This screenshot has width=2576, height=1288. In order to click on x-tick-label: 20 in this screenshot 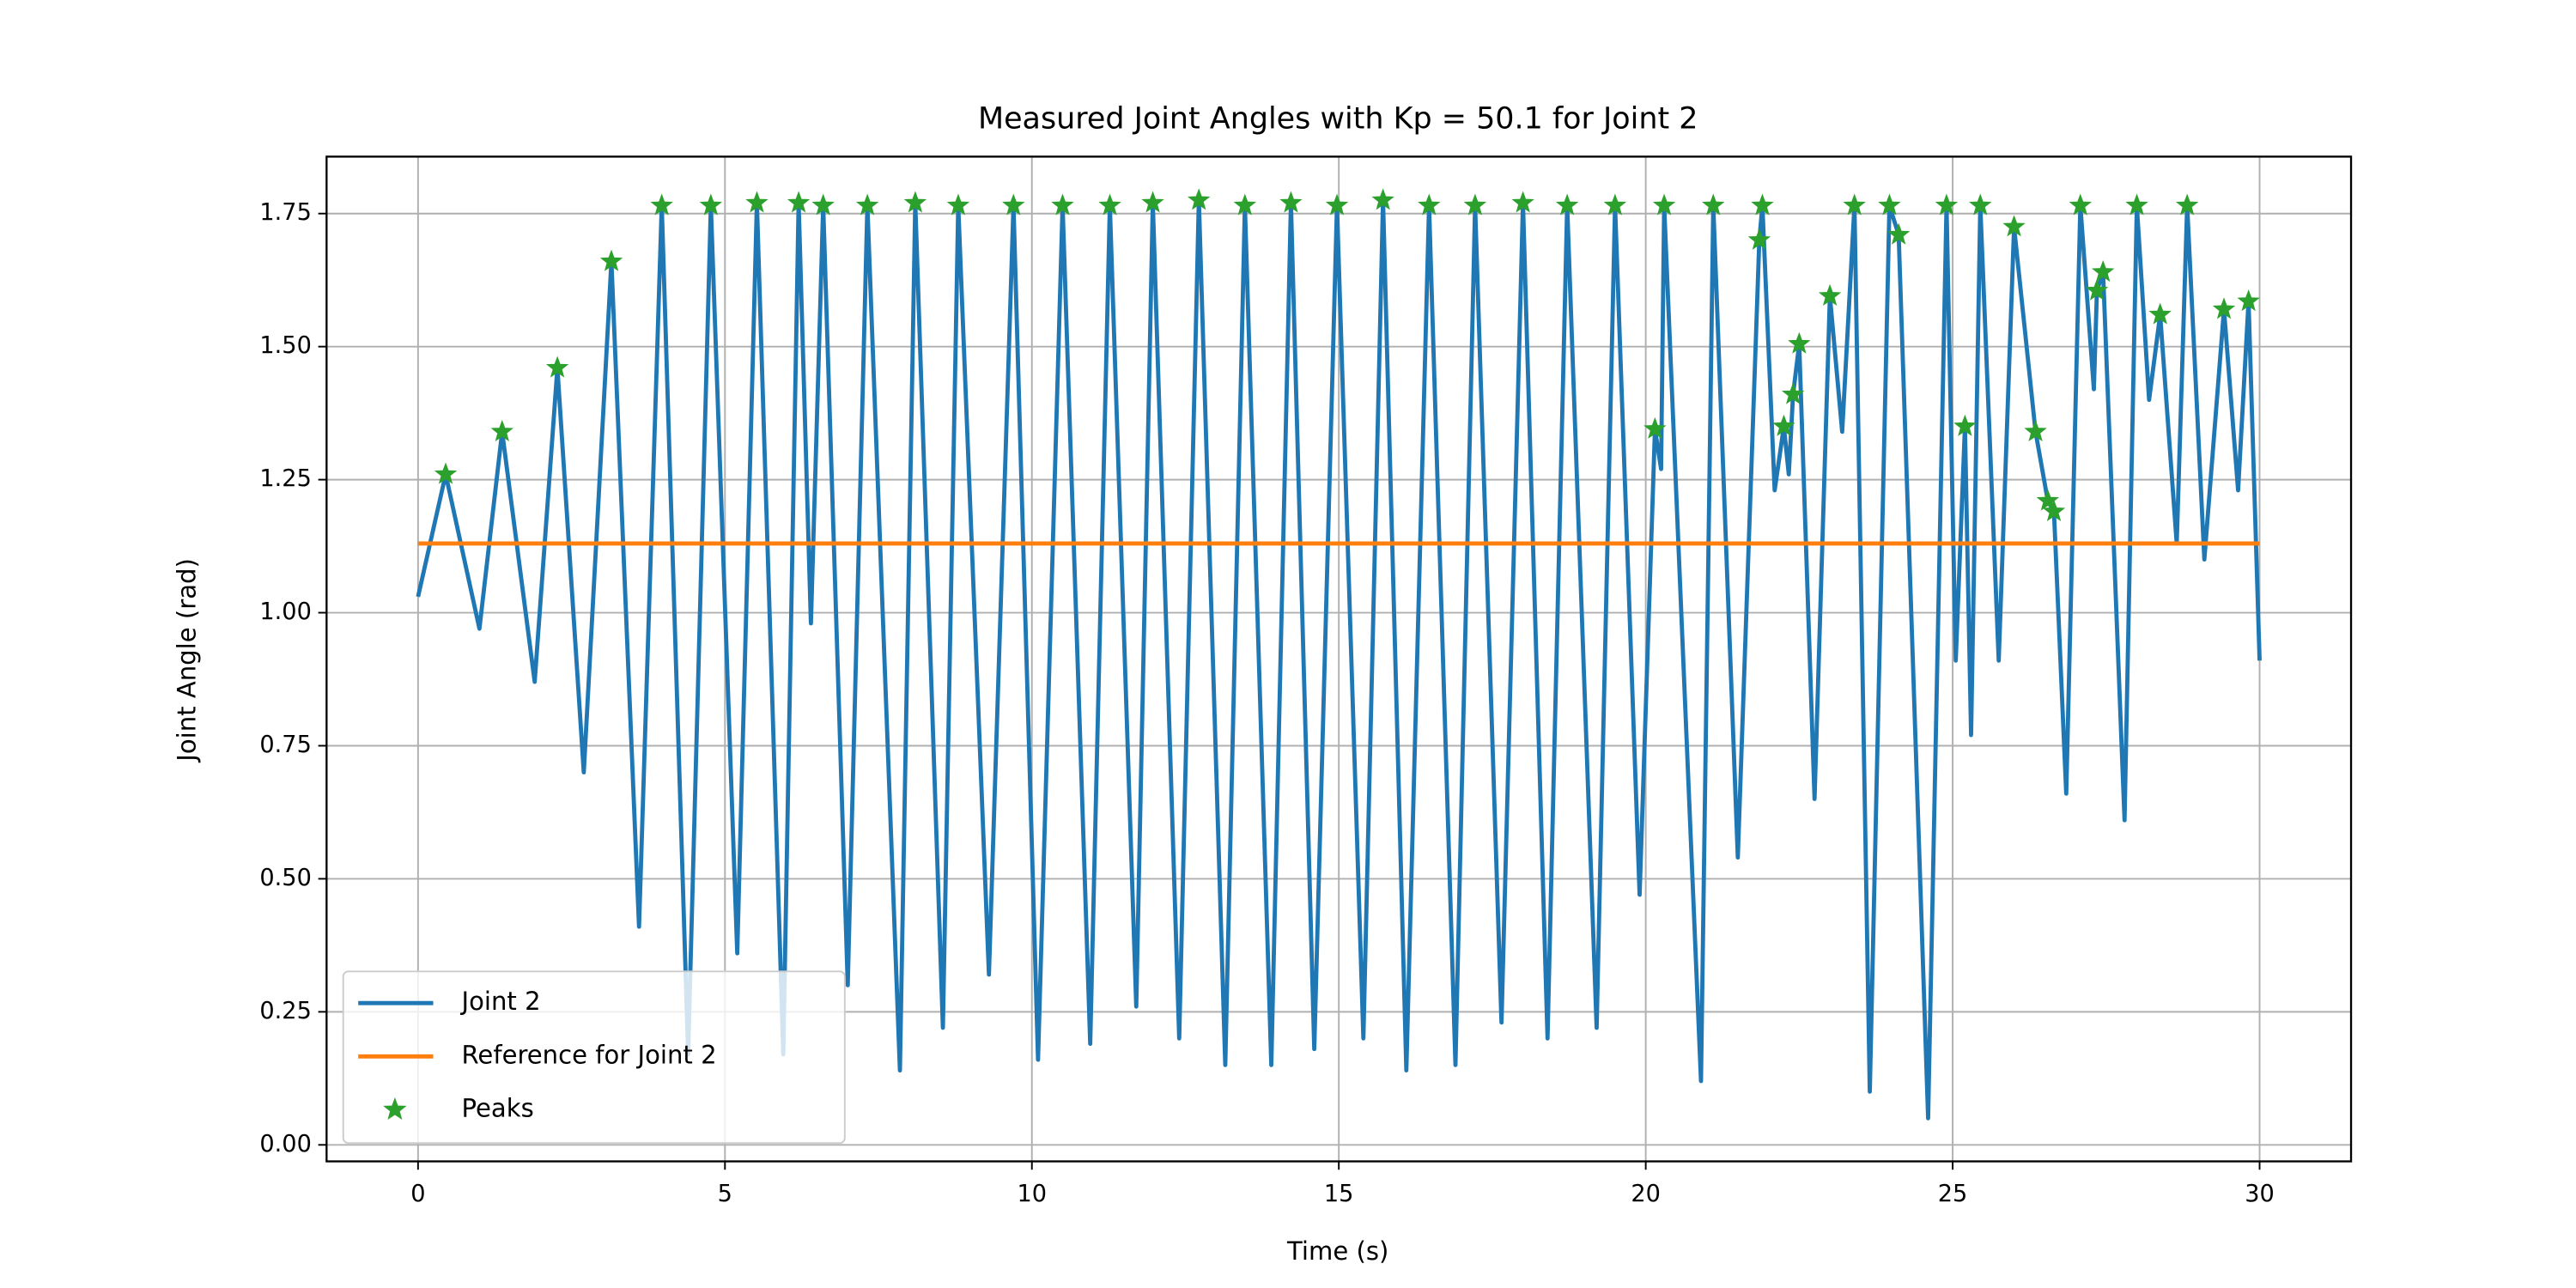, I will do `click(1646, 1194)`.